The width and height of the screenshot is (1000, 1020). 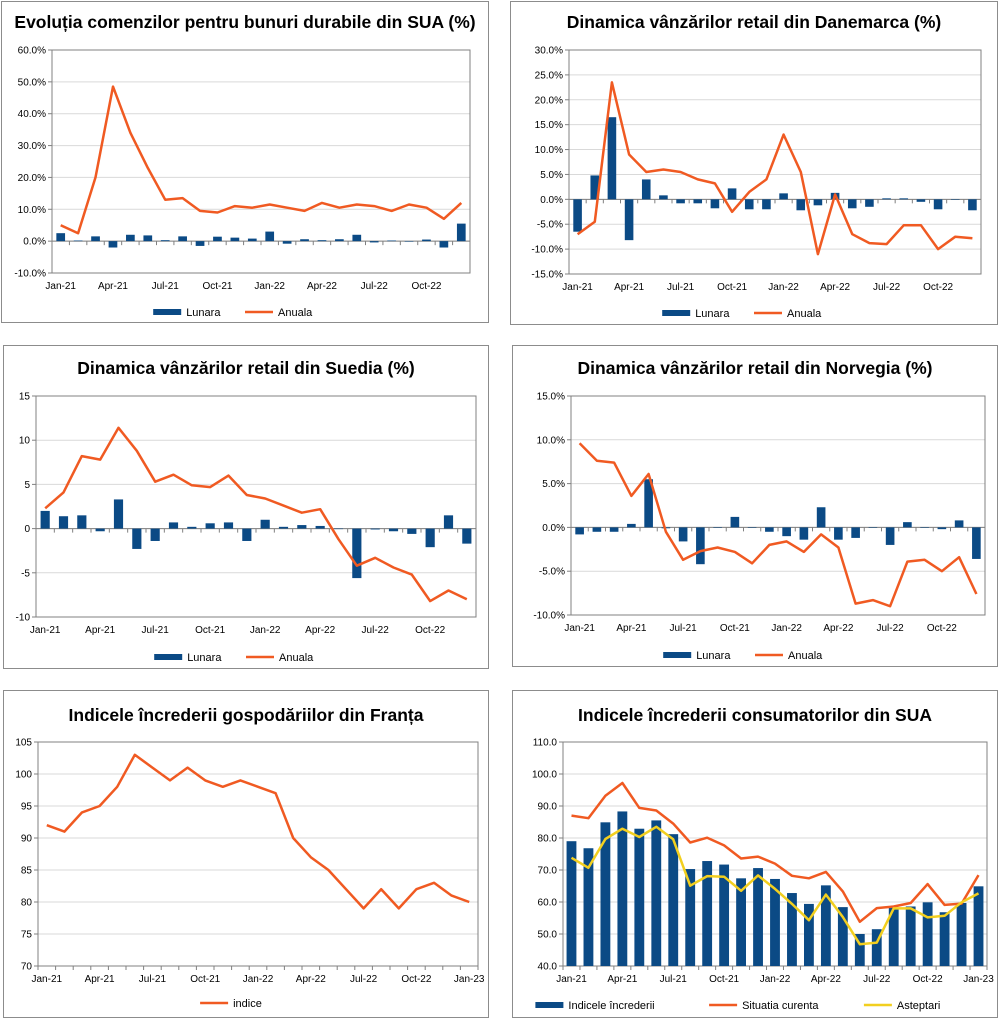 I want to click on y-tick-label: 60.0, so click(x=548, y=903).